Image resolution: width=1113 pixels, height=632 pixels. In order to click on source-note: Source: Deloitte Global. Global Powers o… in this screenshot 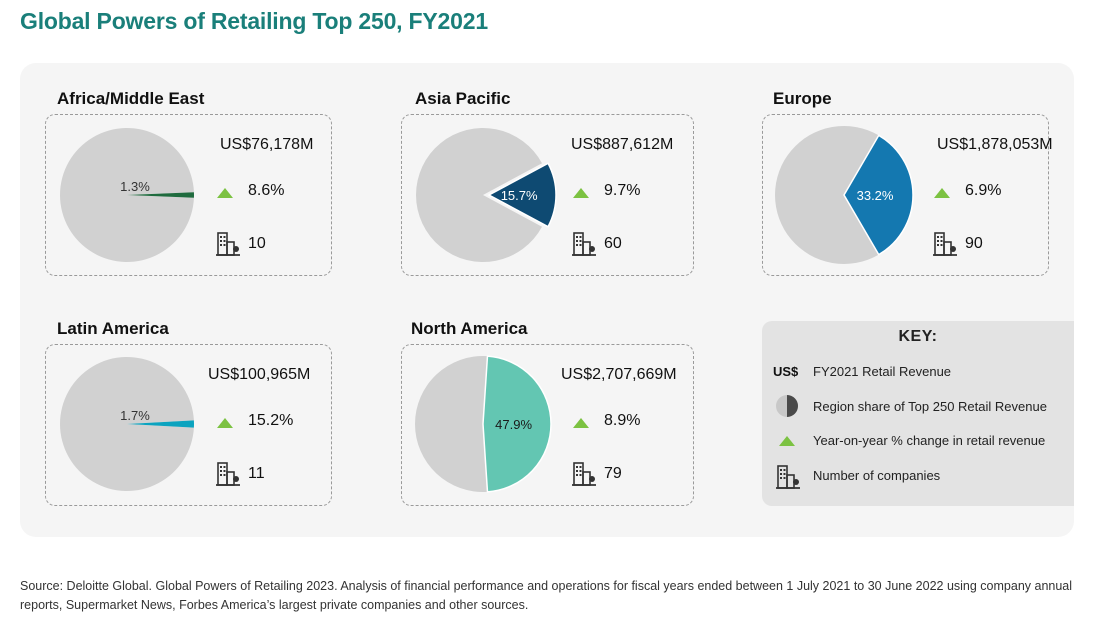, I will do `click(546, 595)`.